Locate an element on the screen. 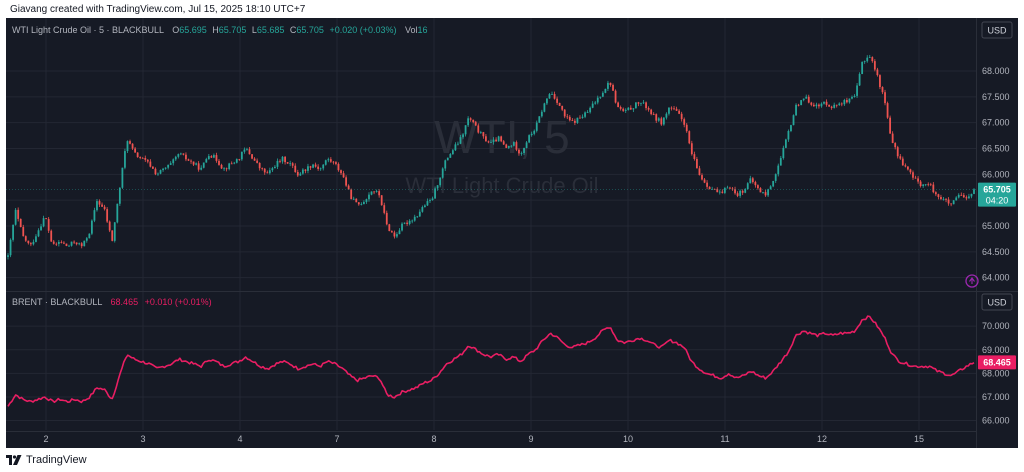  low-label: L is located at coordinates (254, 30).